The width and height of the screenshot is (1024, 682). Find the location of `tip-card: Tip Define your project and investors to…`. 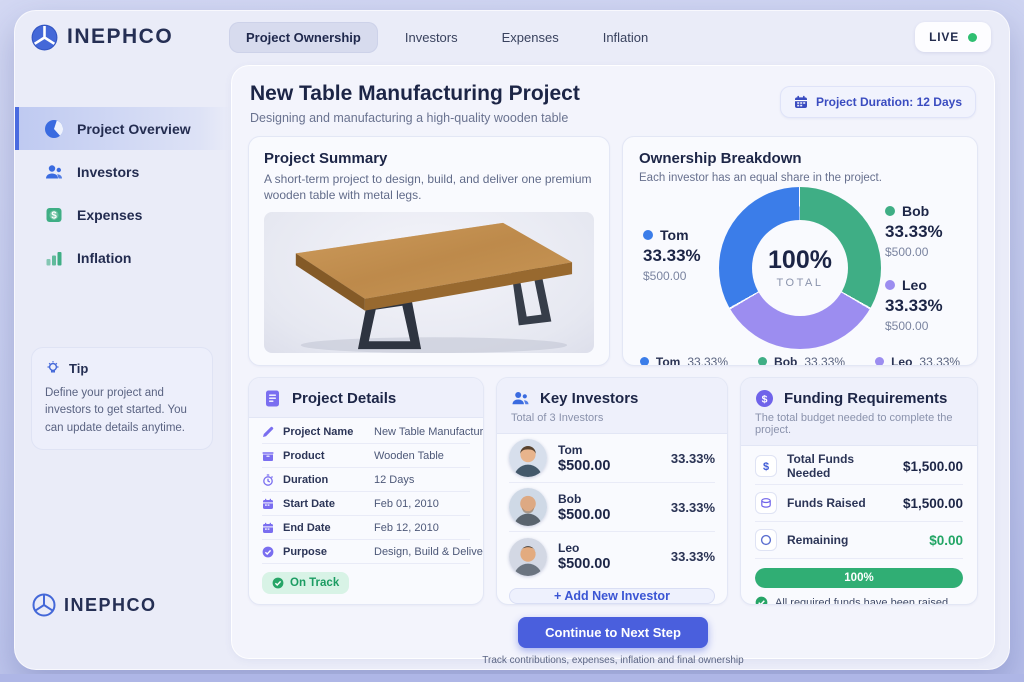

tip-card: Tip Define your project and investors to… is located at coordinates (122, 398).